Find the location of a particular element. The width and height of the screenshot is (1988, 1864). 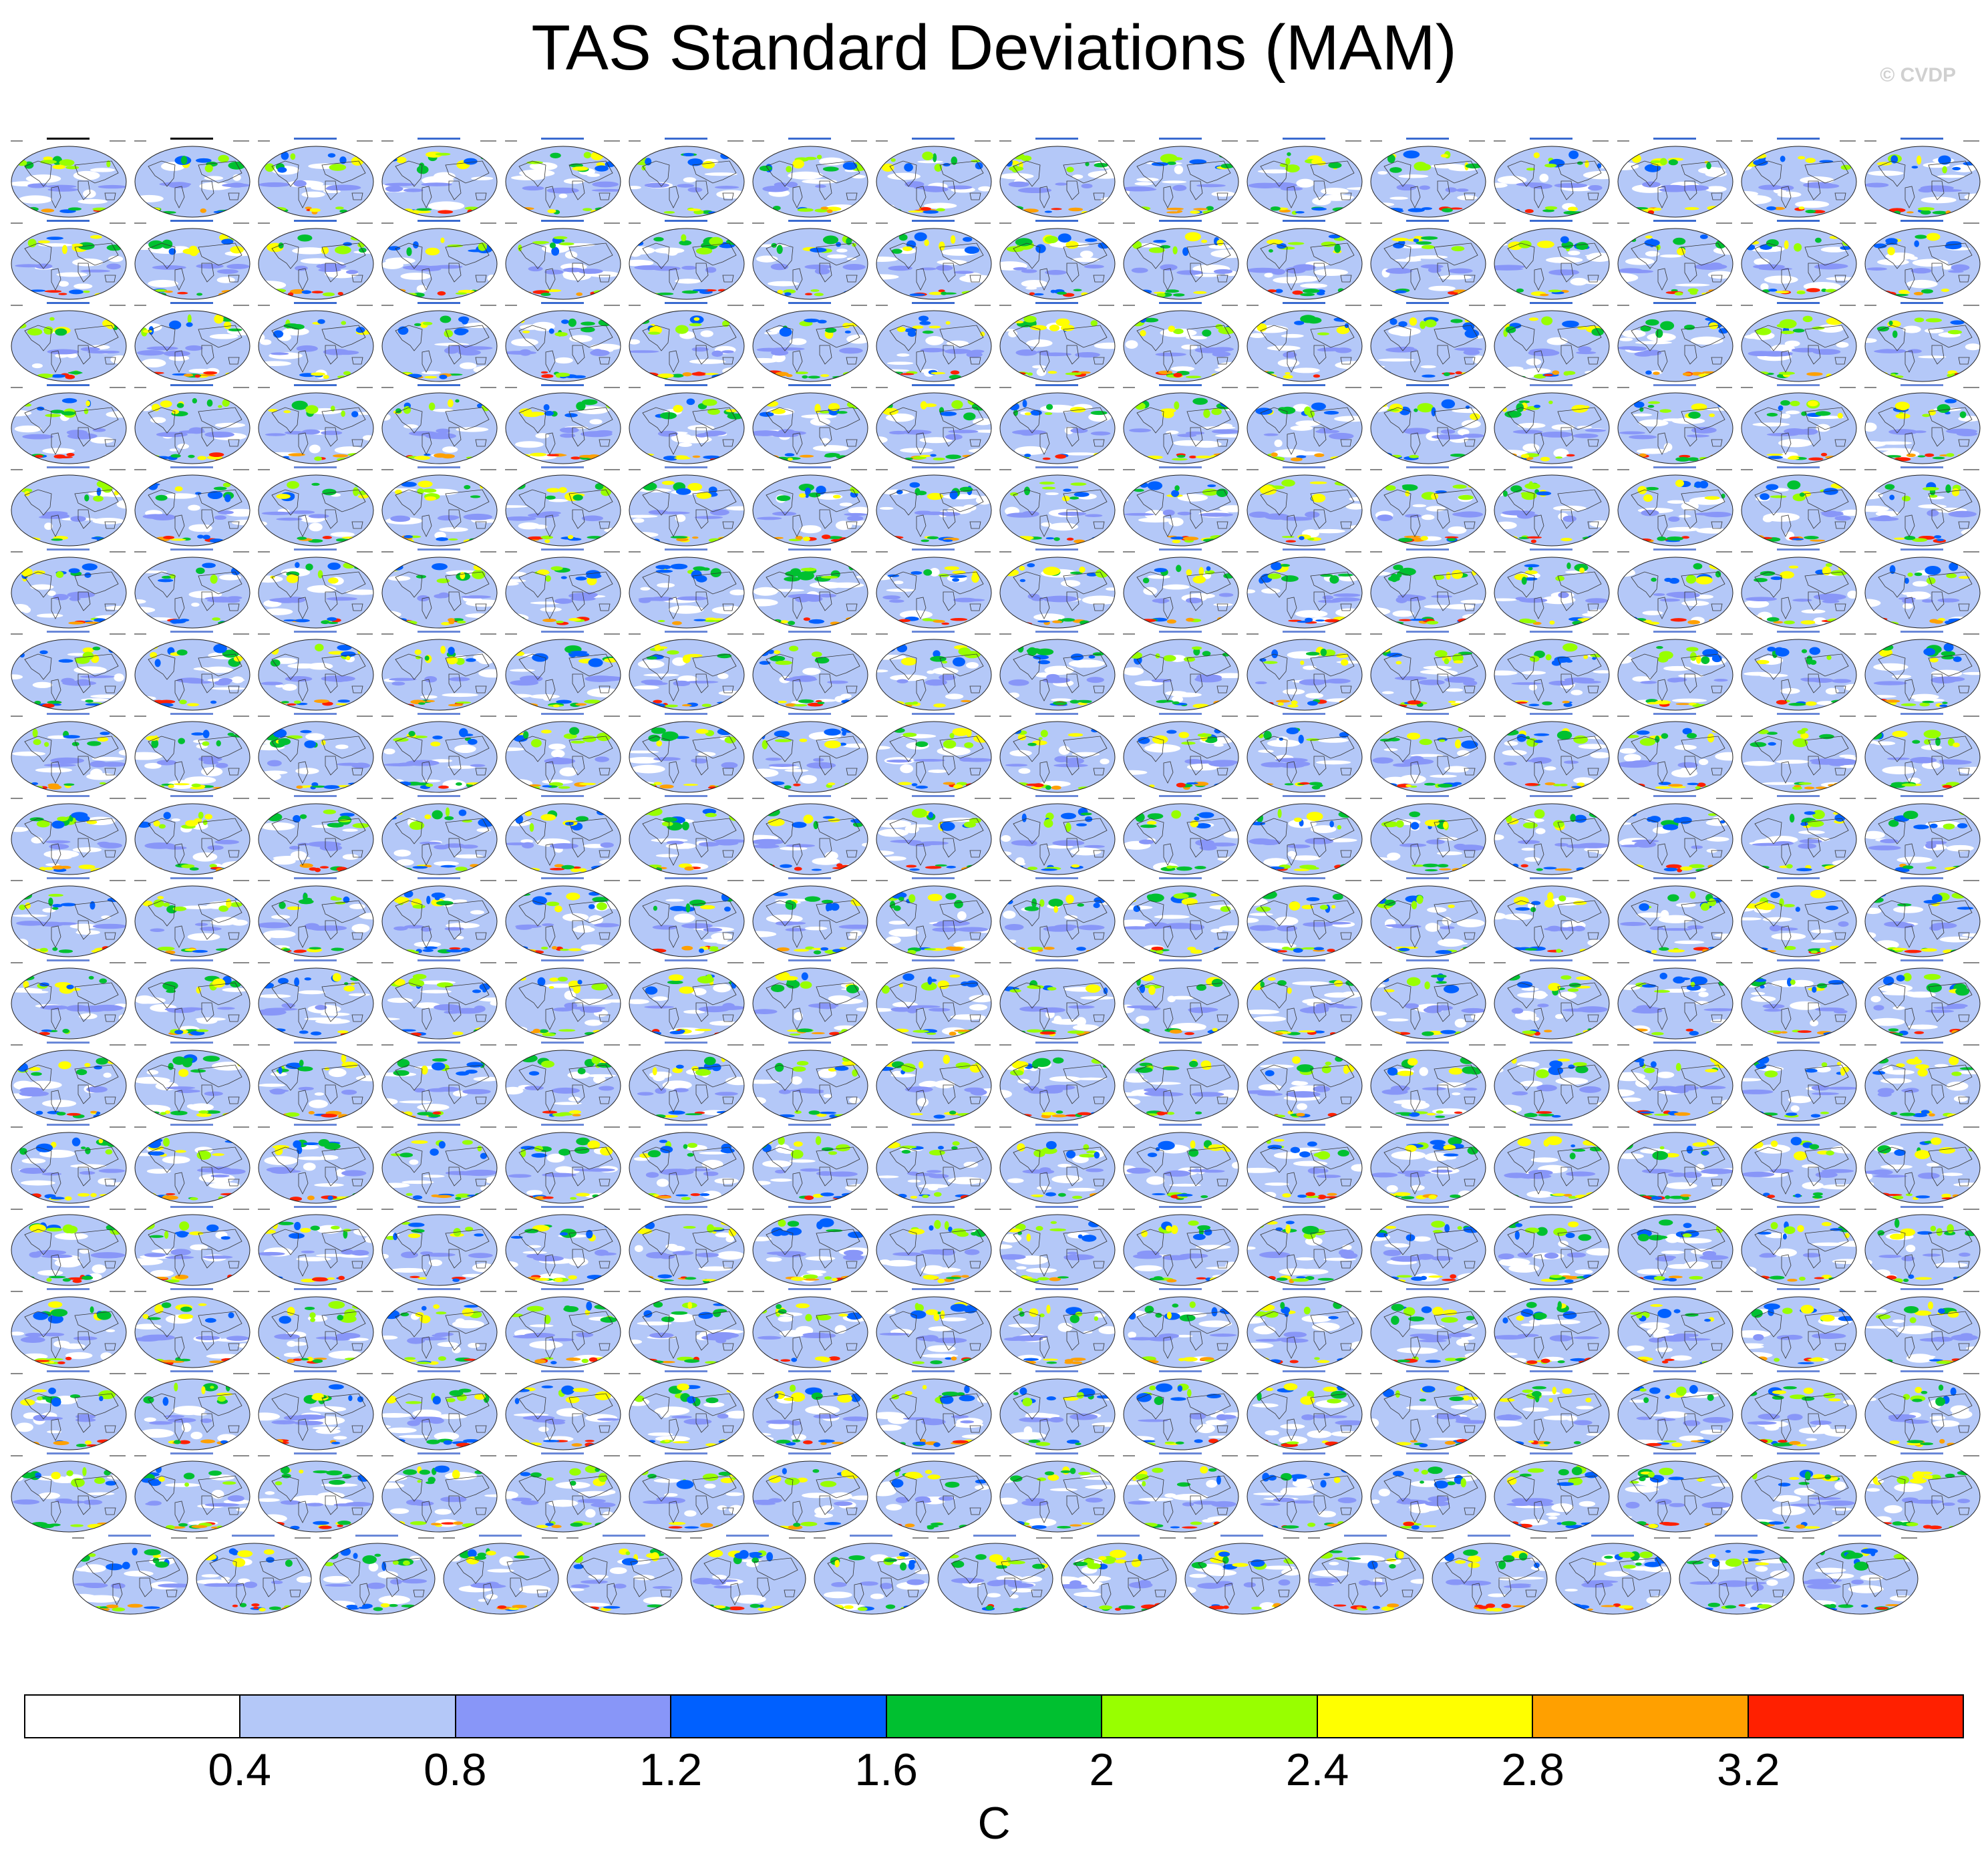

figure-title: TAS Standard Deviations (MAM) is located at coordinates (994, 48).